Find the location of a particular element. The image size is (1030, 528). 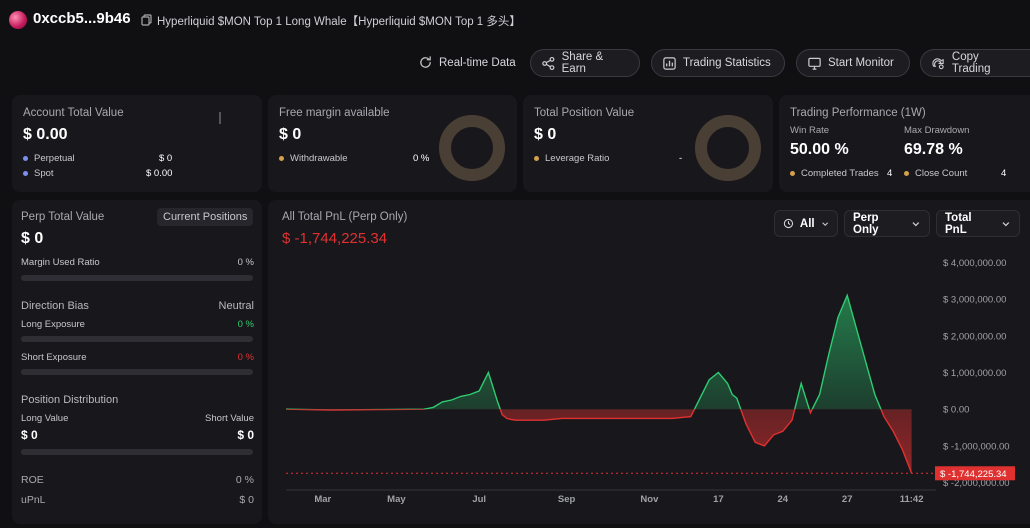

monitor-icon is located at coordinates (814, 63).